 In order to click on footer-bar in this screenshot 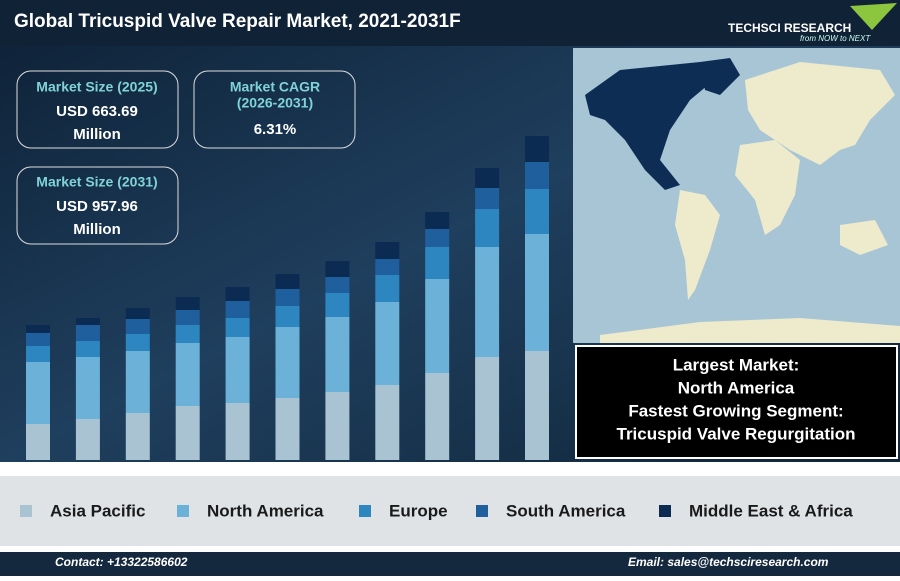, I will do `click(450, 564)`.